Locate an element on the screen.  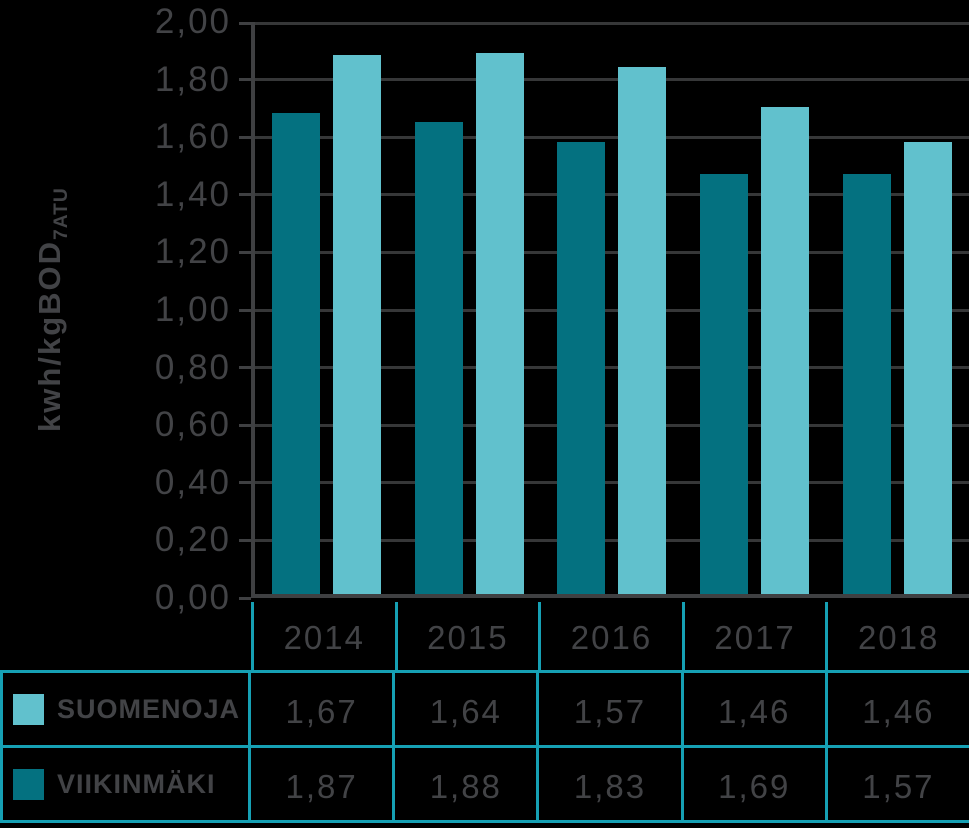
bar-viikinmki-2014 is located at coordinates (356, 324).